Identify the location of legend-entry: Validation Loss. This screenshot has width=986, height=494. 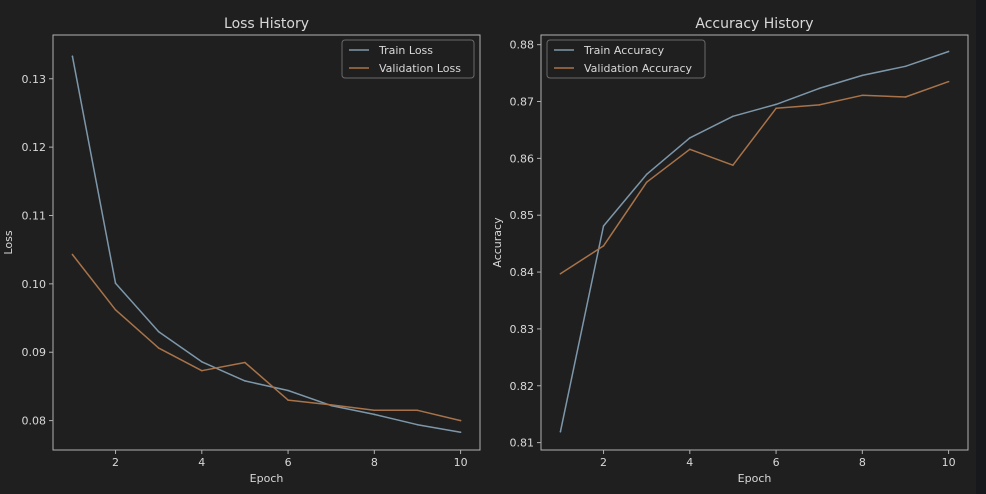
(420, 68).